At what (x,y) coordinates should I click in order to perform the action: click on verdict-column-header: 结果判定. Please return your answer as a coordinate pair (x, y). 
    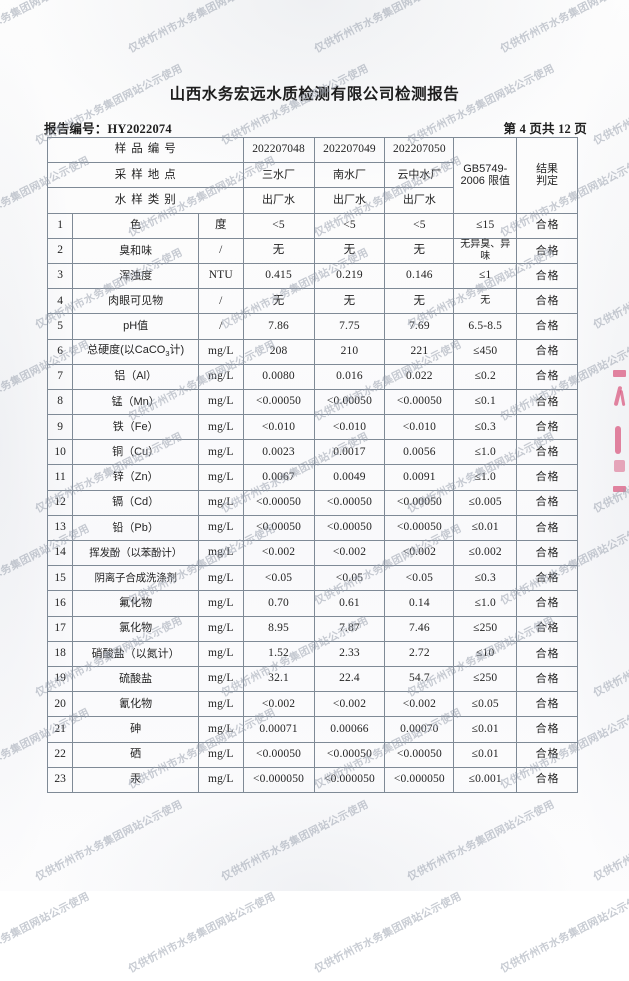
    Looking at the image, I should click on (547, 176).